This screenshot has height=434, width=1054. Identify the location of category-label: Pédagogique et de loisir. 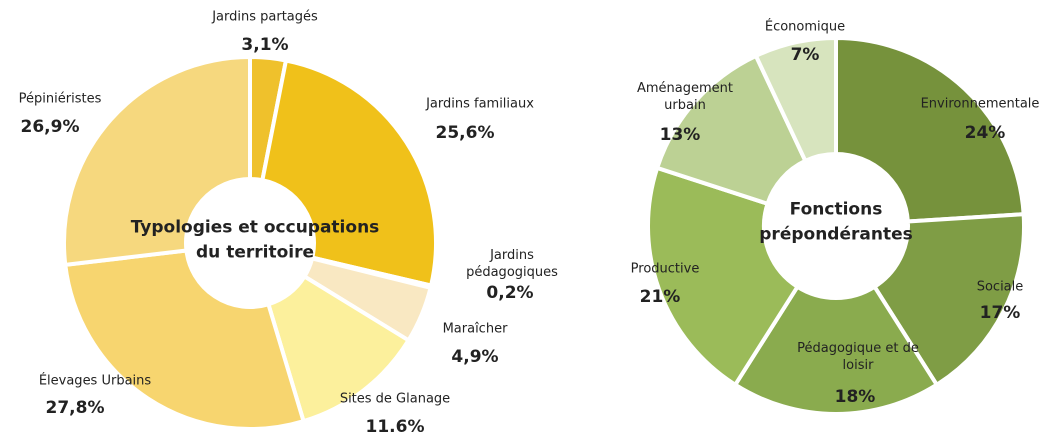
(858, 357).